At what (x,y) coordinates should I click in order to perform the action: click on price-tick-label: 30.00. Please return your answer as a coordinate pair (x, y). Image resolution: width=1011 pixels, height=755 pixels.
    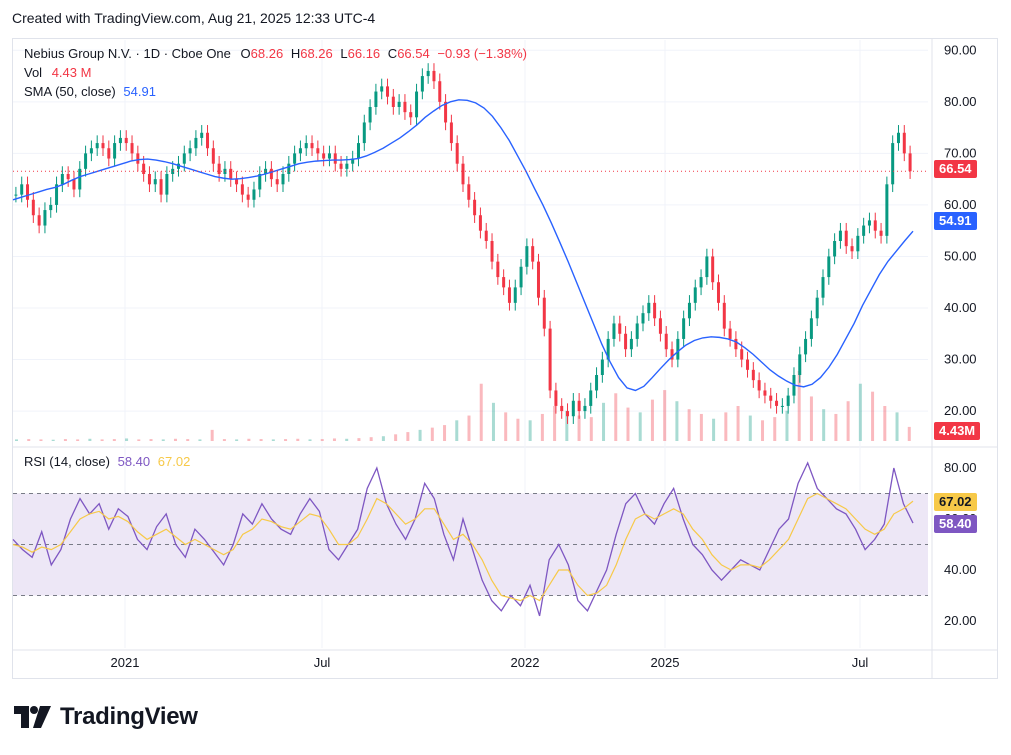
    Looking at the image, I should click on (960, 359).